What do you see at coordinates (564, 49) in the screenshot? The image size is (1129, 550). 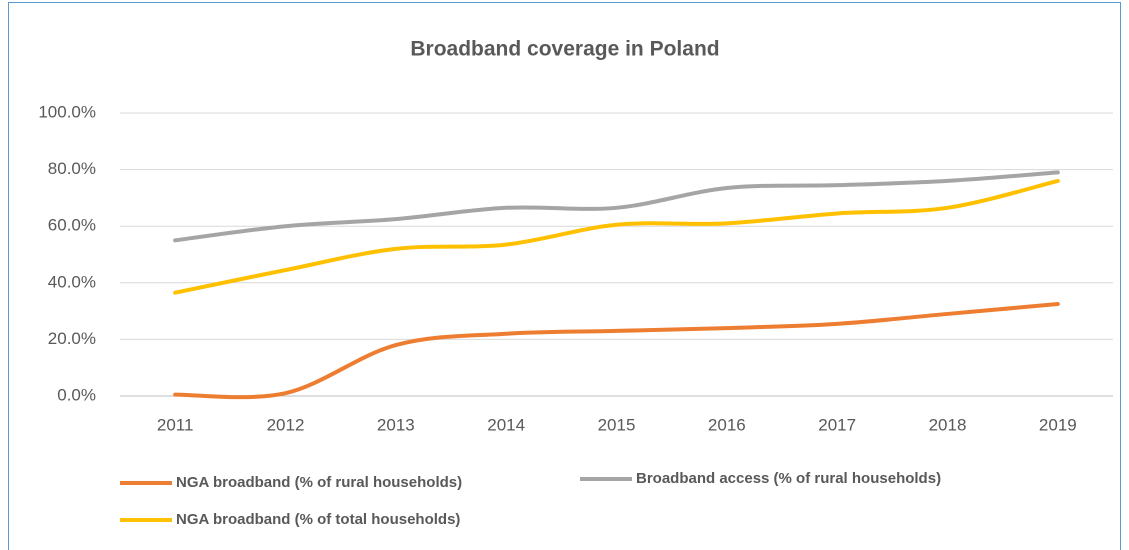 I see `chart-title: Broadband coverage in Poland` at bounding box center [564, 49].